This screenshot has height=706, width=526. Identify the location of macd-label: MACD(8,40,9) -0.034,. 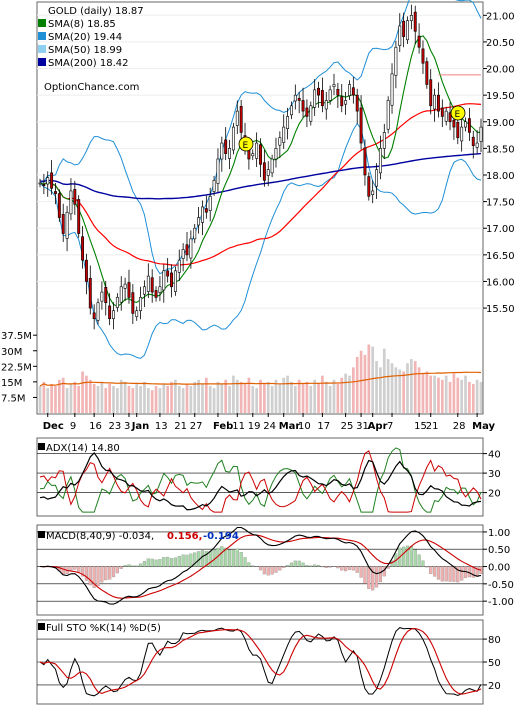
(100, 536).